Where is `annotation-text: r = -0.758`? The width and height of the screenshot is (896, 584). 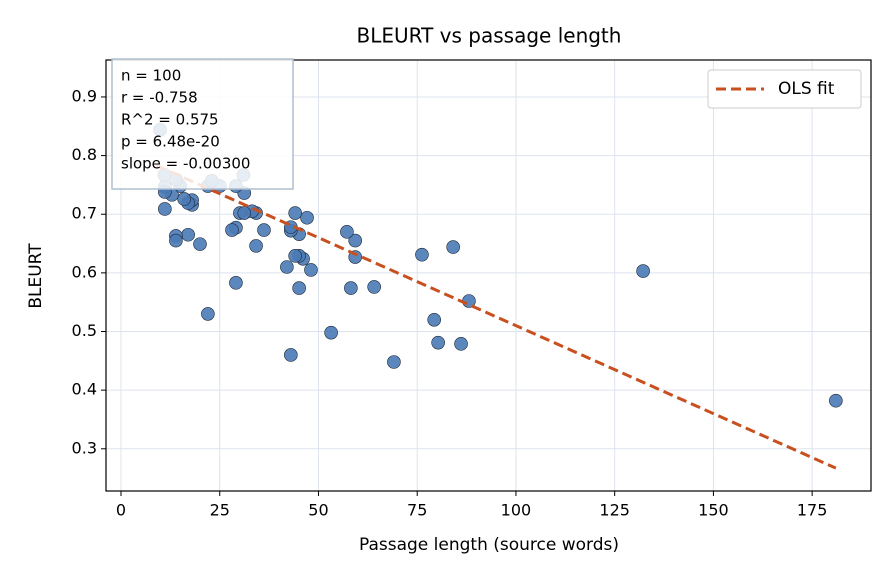
annotation-text: r = -0.758 is located at coordinates (159, 98).